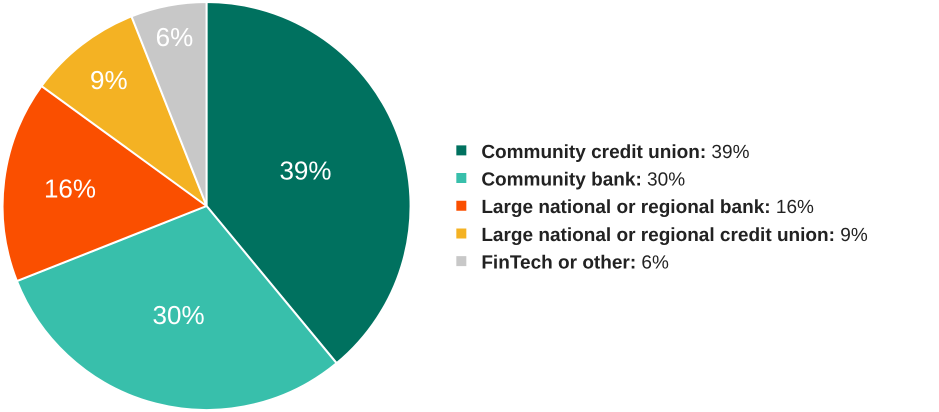 The width and height of the screenshot is (939, 412). Describe the element at coordinates (583, 179) in the screenshot. I see `legend-label: Community bank: 30%` at that location.